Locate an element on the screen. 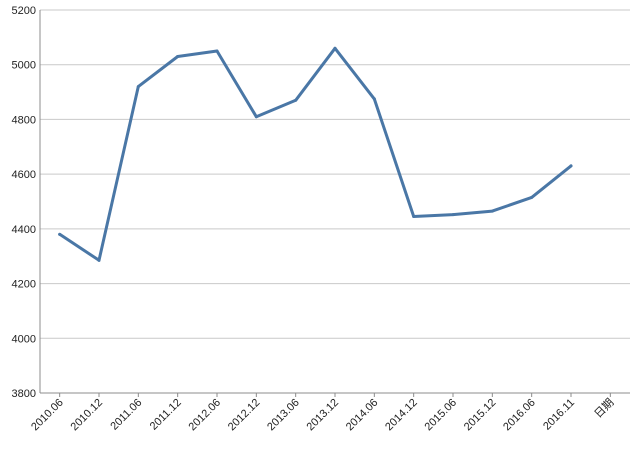  y-tick-label: 4000 is located at coordinates (24, 339).